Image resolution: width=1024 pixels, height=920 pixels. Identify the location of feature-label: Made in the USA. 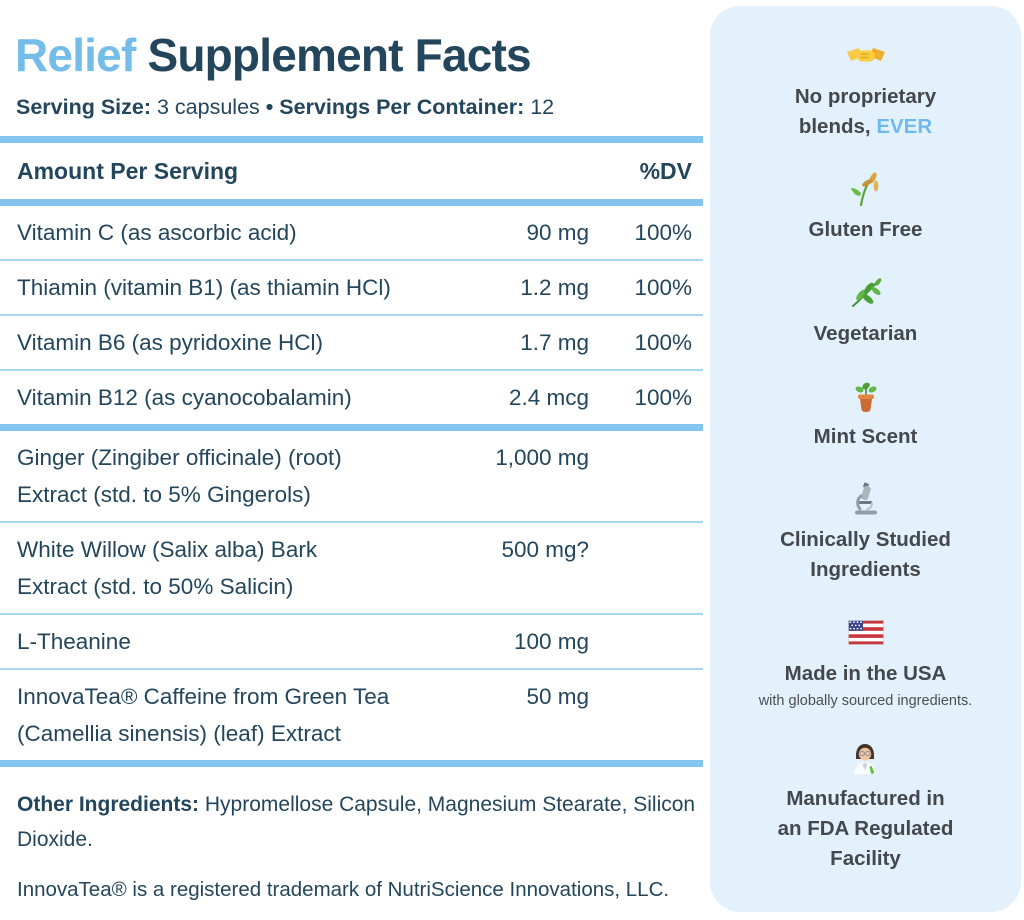
(865, 673).